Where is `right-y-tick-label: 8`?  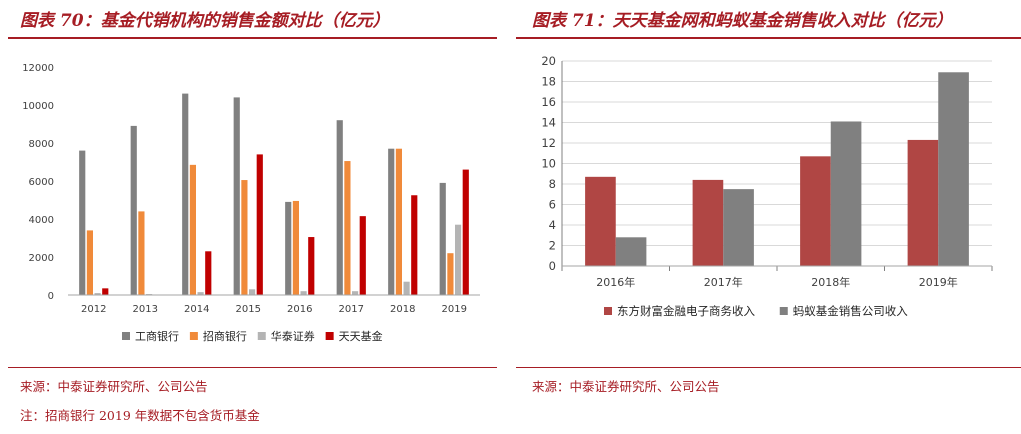 right-y-tick-label: 8 is located at coordinates (552, 184).